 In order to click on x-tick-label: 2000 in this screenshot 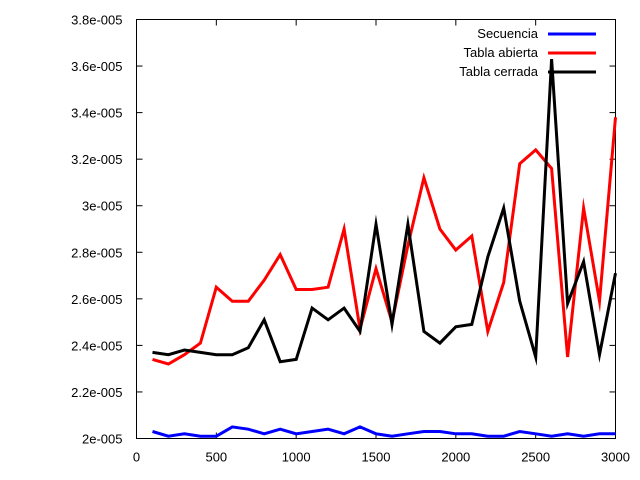, I will do `click(455, 457)`.